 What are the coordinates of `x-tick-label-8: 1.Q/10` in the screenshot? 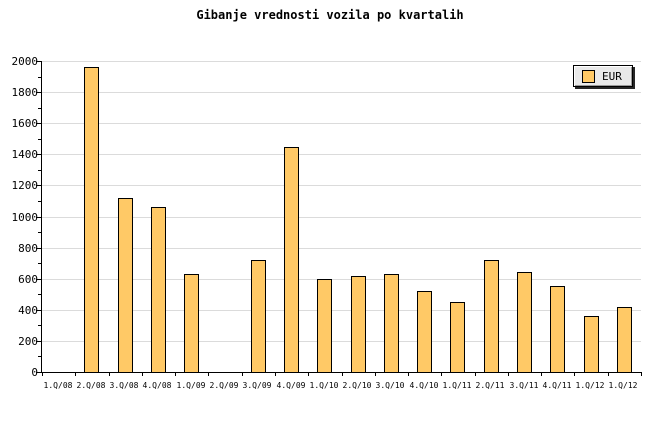 It's located at (324, 385).